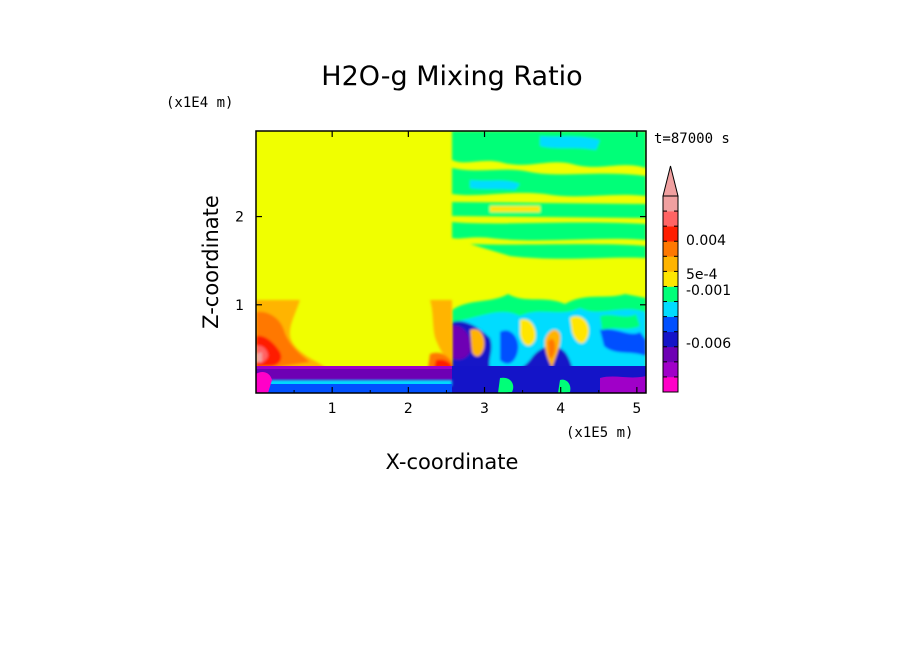 This screenshot has height=654, width=904. I want to click on y-tick-label: 2, so click(239, 218).